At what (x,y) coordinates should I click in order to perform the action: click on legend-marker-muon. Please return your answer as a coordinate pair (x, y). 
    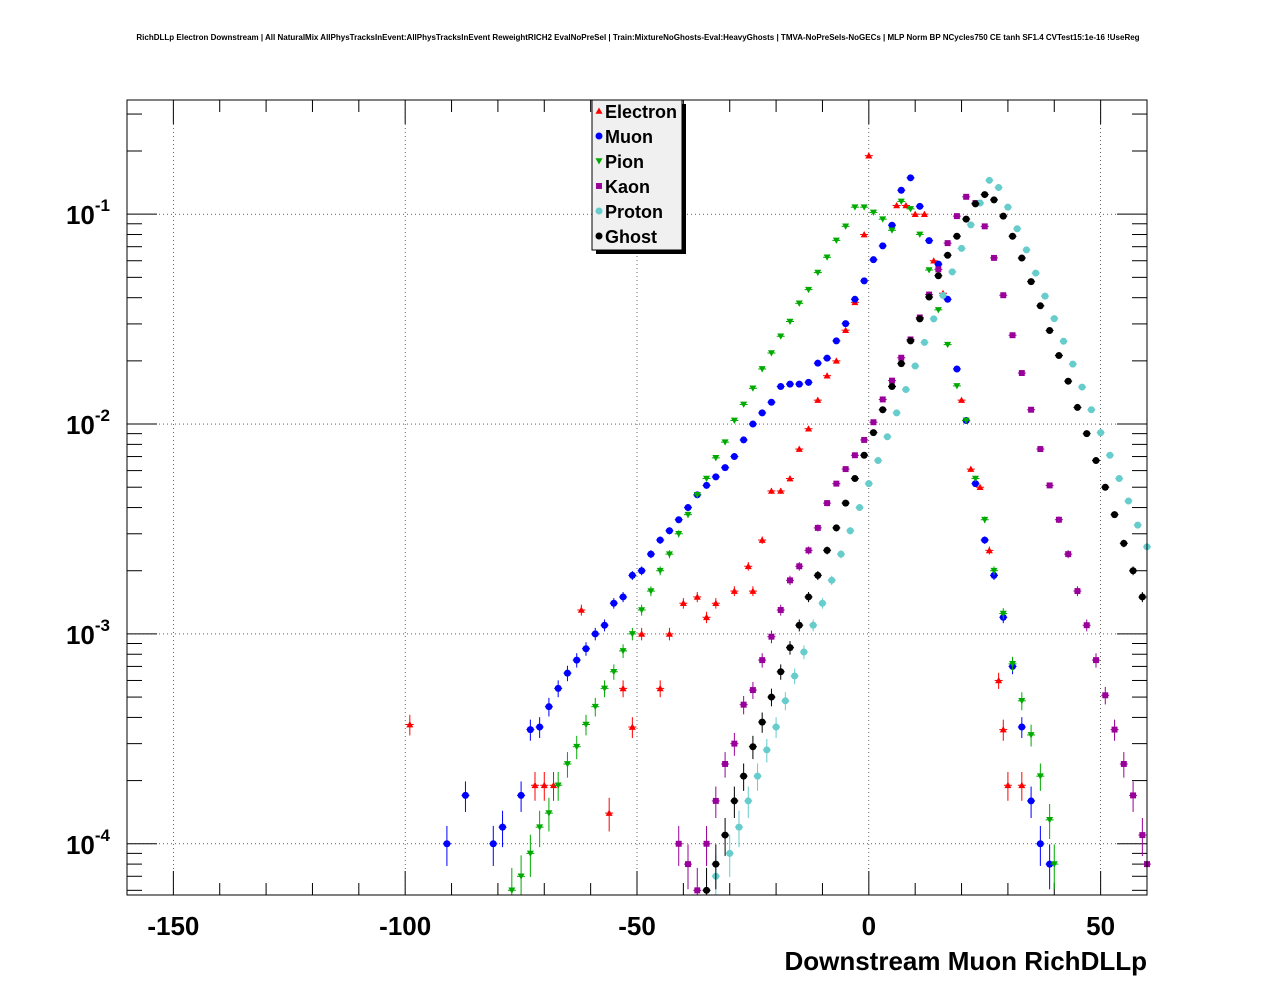
    Looking at the image, I should click on (599, 136).